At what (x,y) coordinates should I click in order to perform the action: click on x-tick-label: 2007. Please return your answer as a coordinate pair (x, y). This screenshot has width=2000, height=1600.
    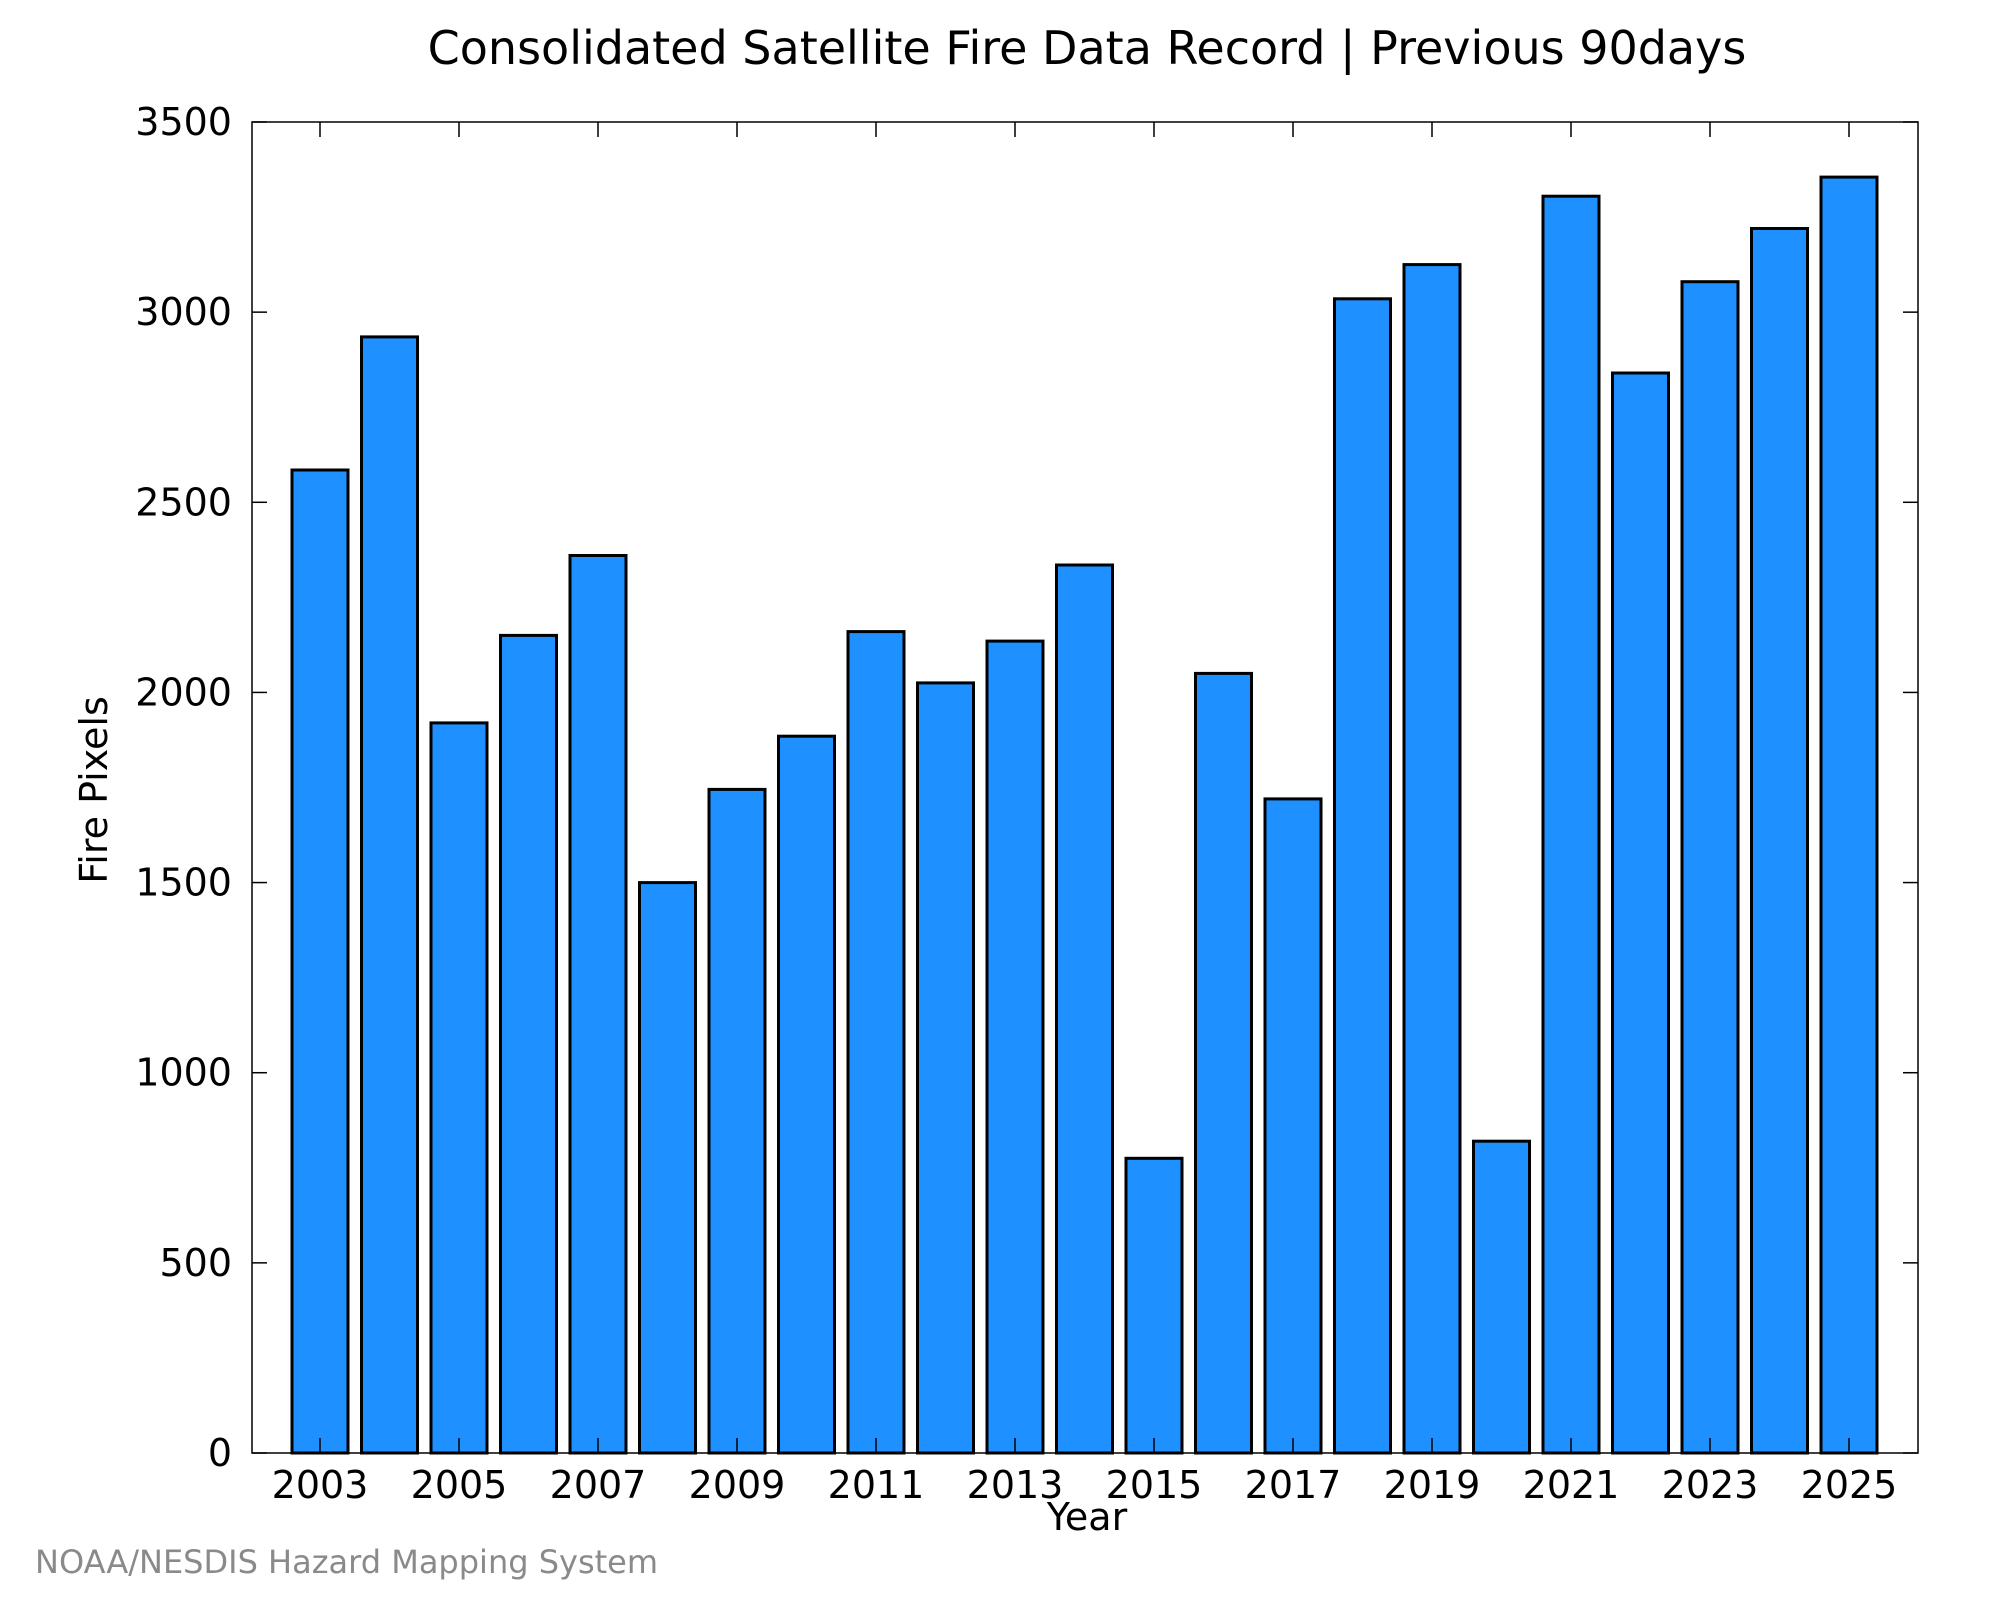
    Looking at the image, I should click on (598, 1485).